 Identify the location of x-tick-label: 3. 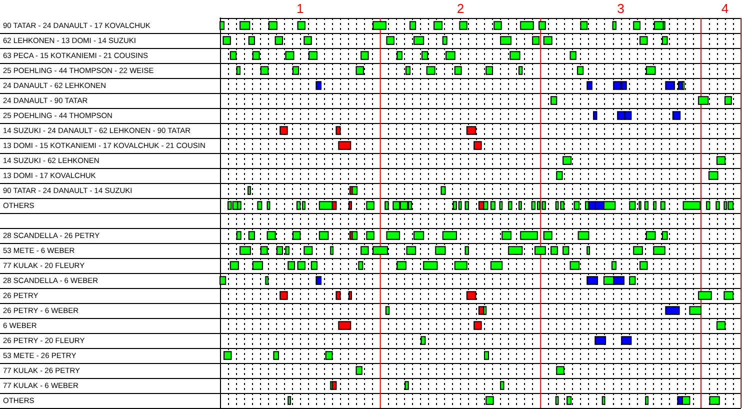
(620, 8).